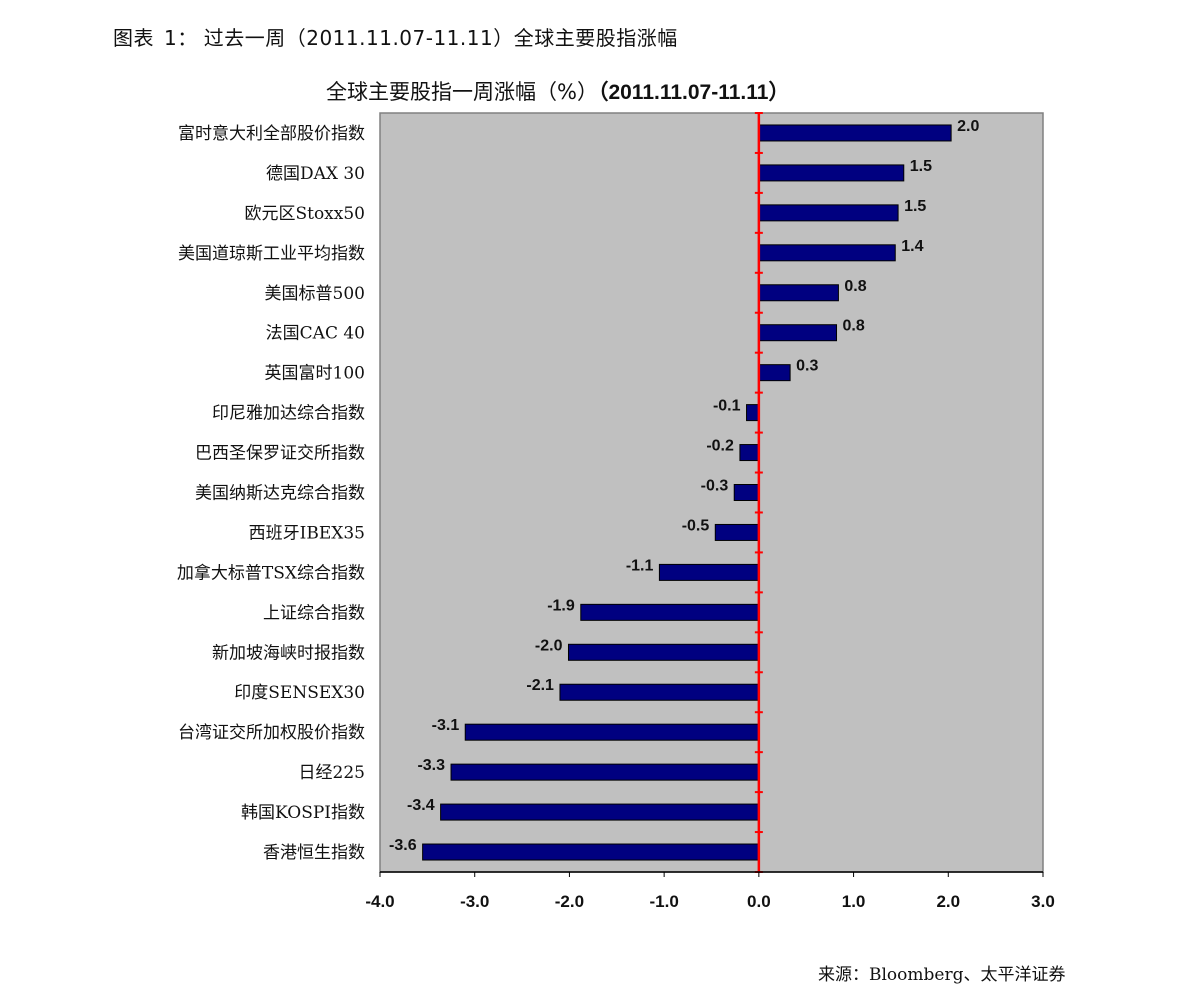 The height and width of the screenshot is (1003, 1191). I want to click on category-label: 法国CAC 40, so click(315, 334).